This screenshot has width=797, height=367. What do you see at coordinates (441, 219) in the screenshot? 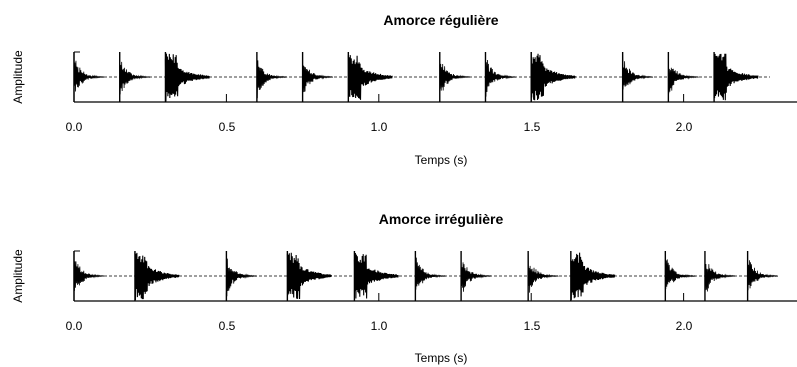
I see `chart-title: Amorce irrégulière` at bounding box center [441, 219].